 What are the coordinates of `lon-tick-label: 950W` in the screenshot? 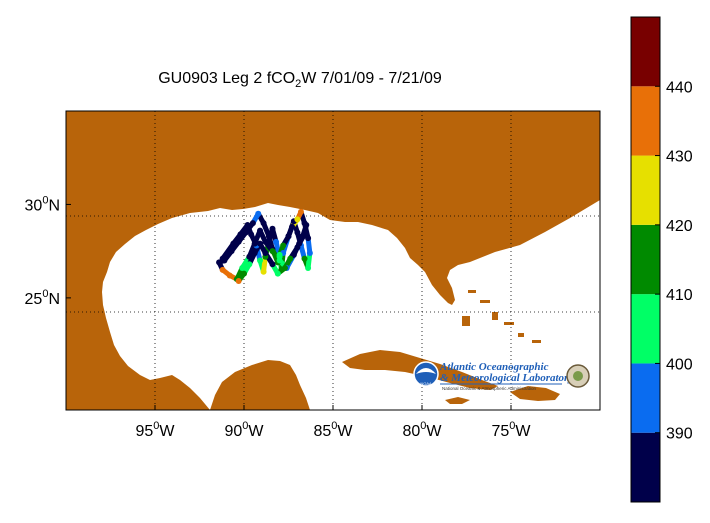 It's located at (155, 430).